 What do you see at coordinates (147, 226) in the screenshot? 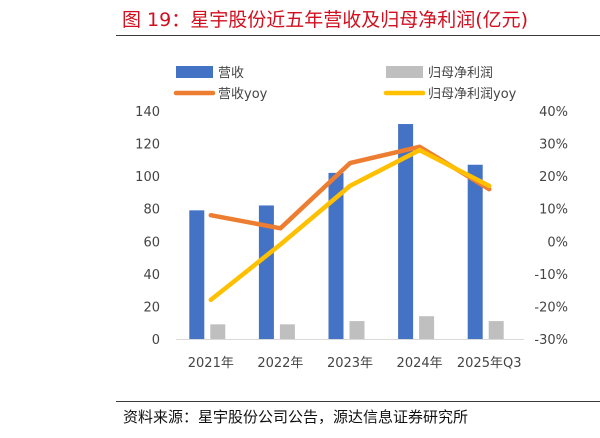
I see `y-axis-left: 0 20 40 60 80 100 120 140` at bounding box center [147, 226].